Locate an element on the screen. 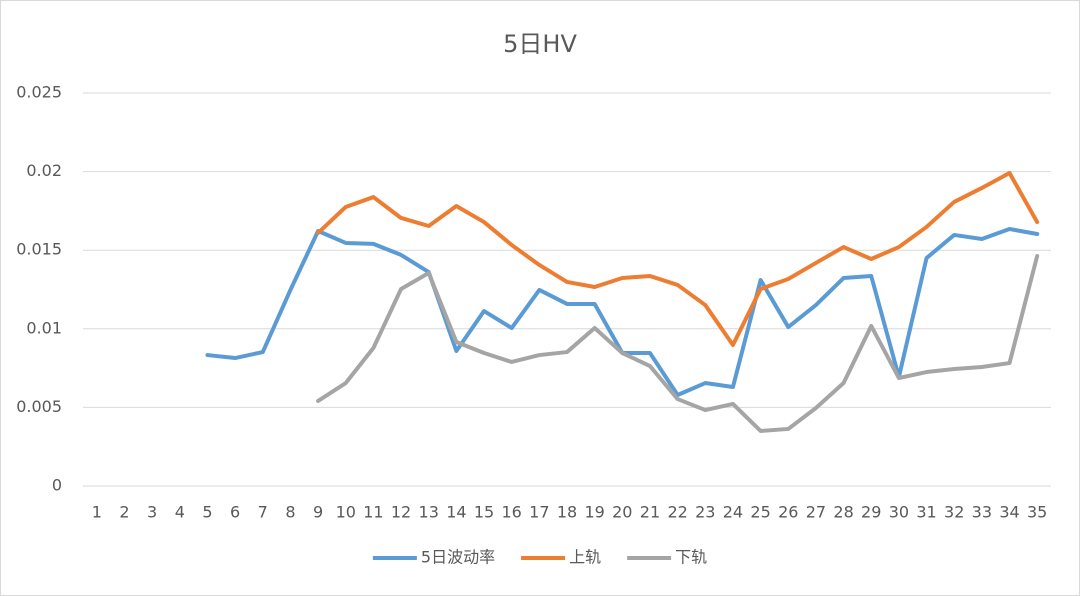  y-tick-label: 0 is located at coordinates (57, 485).